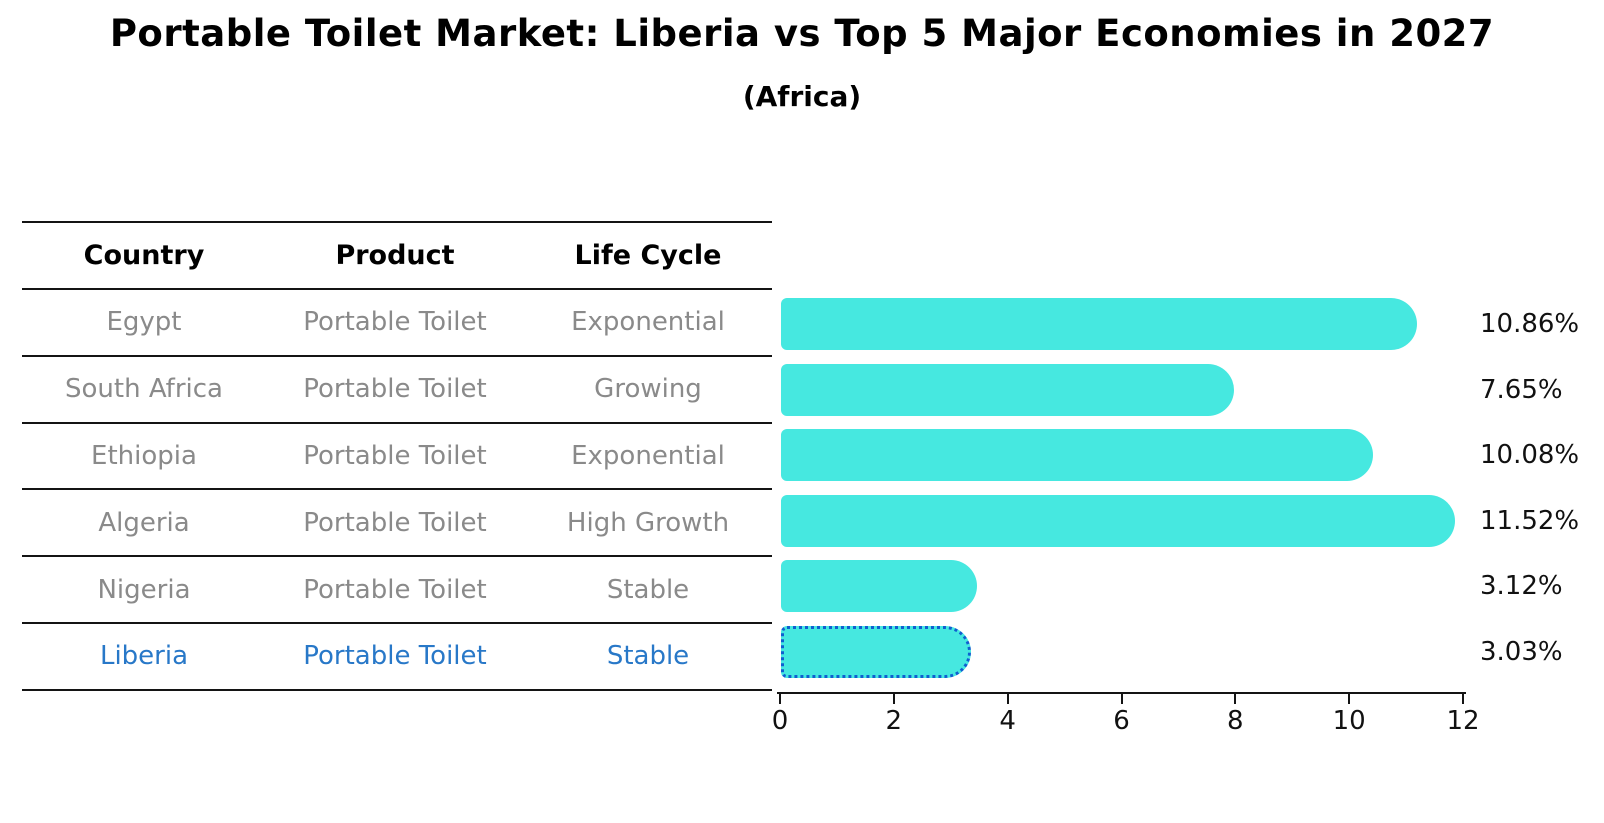 This screenshot has height=823, width=1604. I want to click on bar-value-label: 10.86%, so click(1530, 324).